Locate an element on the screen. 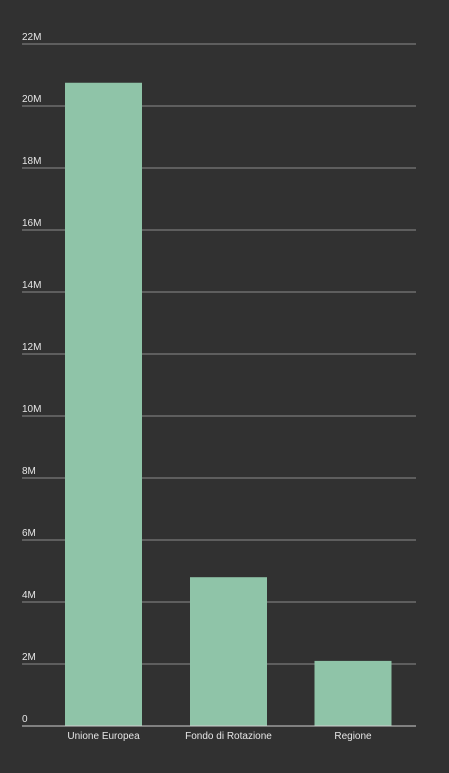 The width and height of the screenshot is (449, 773). y-tick-label: 16M is located at coordinates (31, 223).